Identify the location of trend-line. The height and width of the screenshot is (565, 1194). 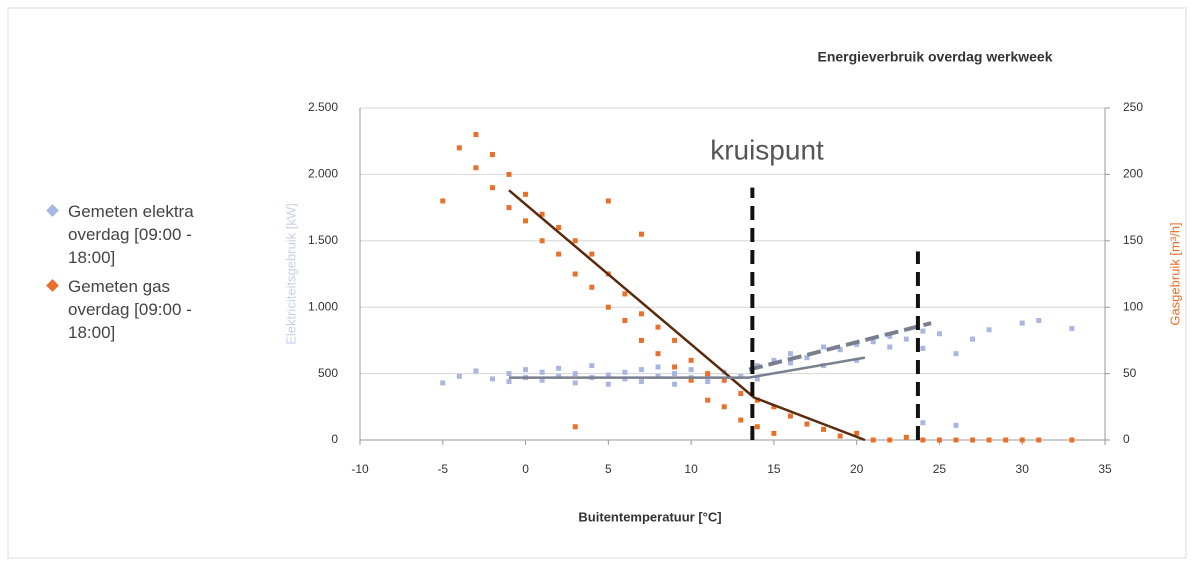
(687, 315).